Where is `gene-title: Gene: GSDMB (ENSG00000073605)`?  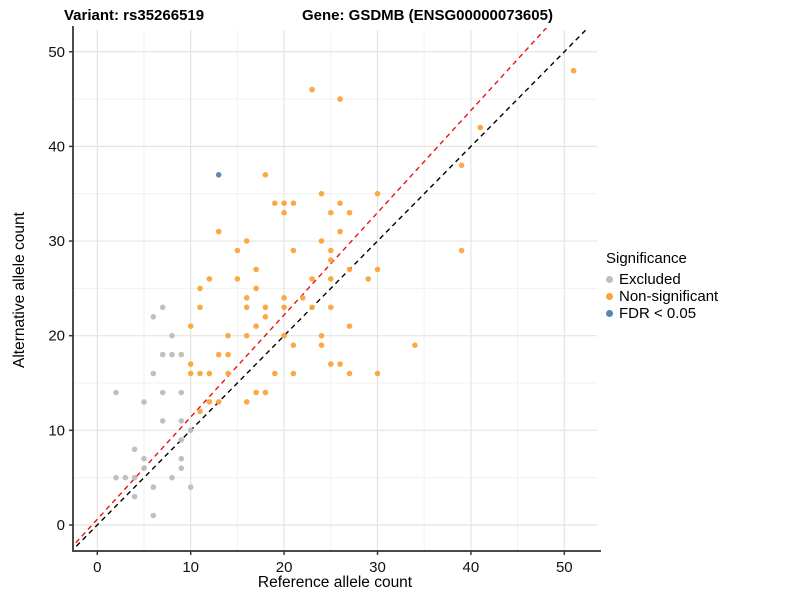
gene-title: Gene: GSDMB (ENSG00000073605) is located at coordinates (427, 15).